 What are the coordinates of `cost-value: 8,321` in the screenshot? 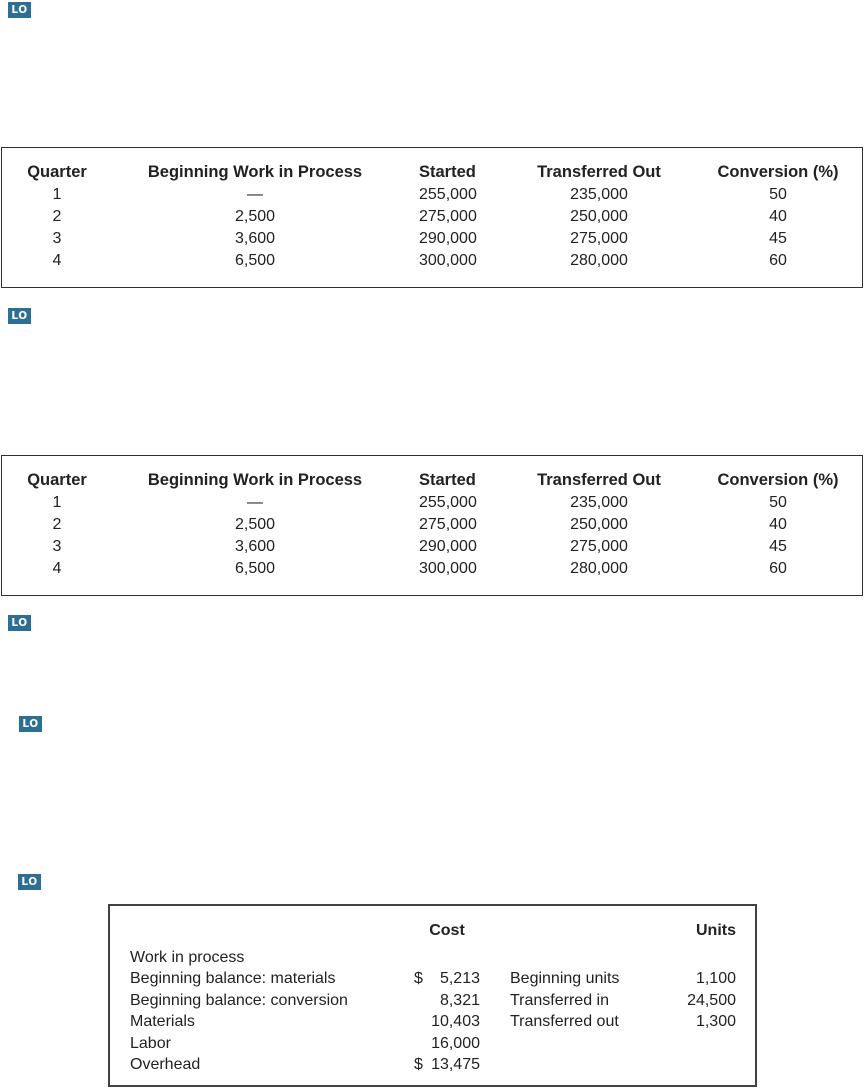 It's located at (447, 1001).